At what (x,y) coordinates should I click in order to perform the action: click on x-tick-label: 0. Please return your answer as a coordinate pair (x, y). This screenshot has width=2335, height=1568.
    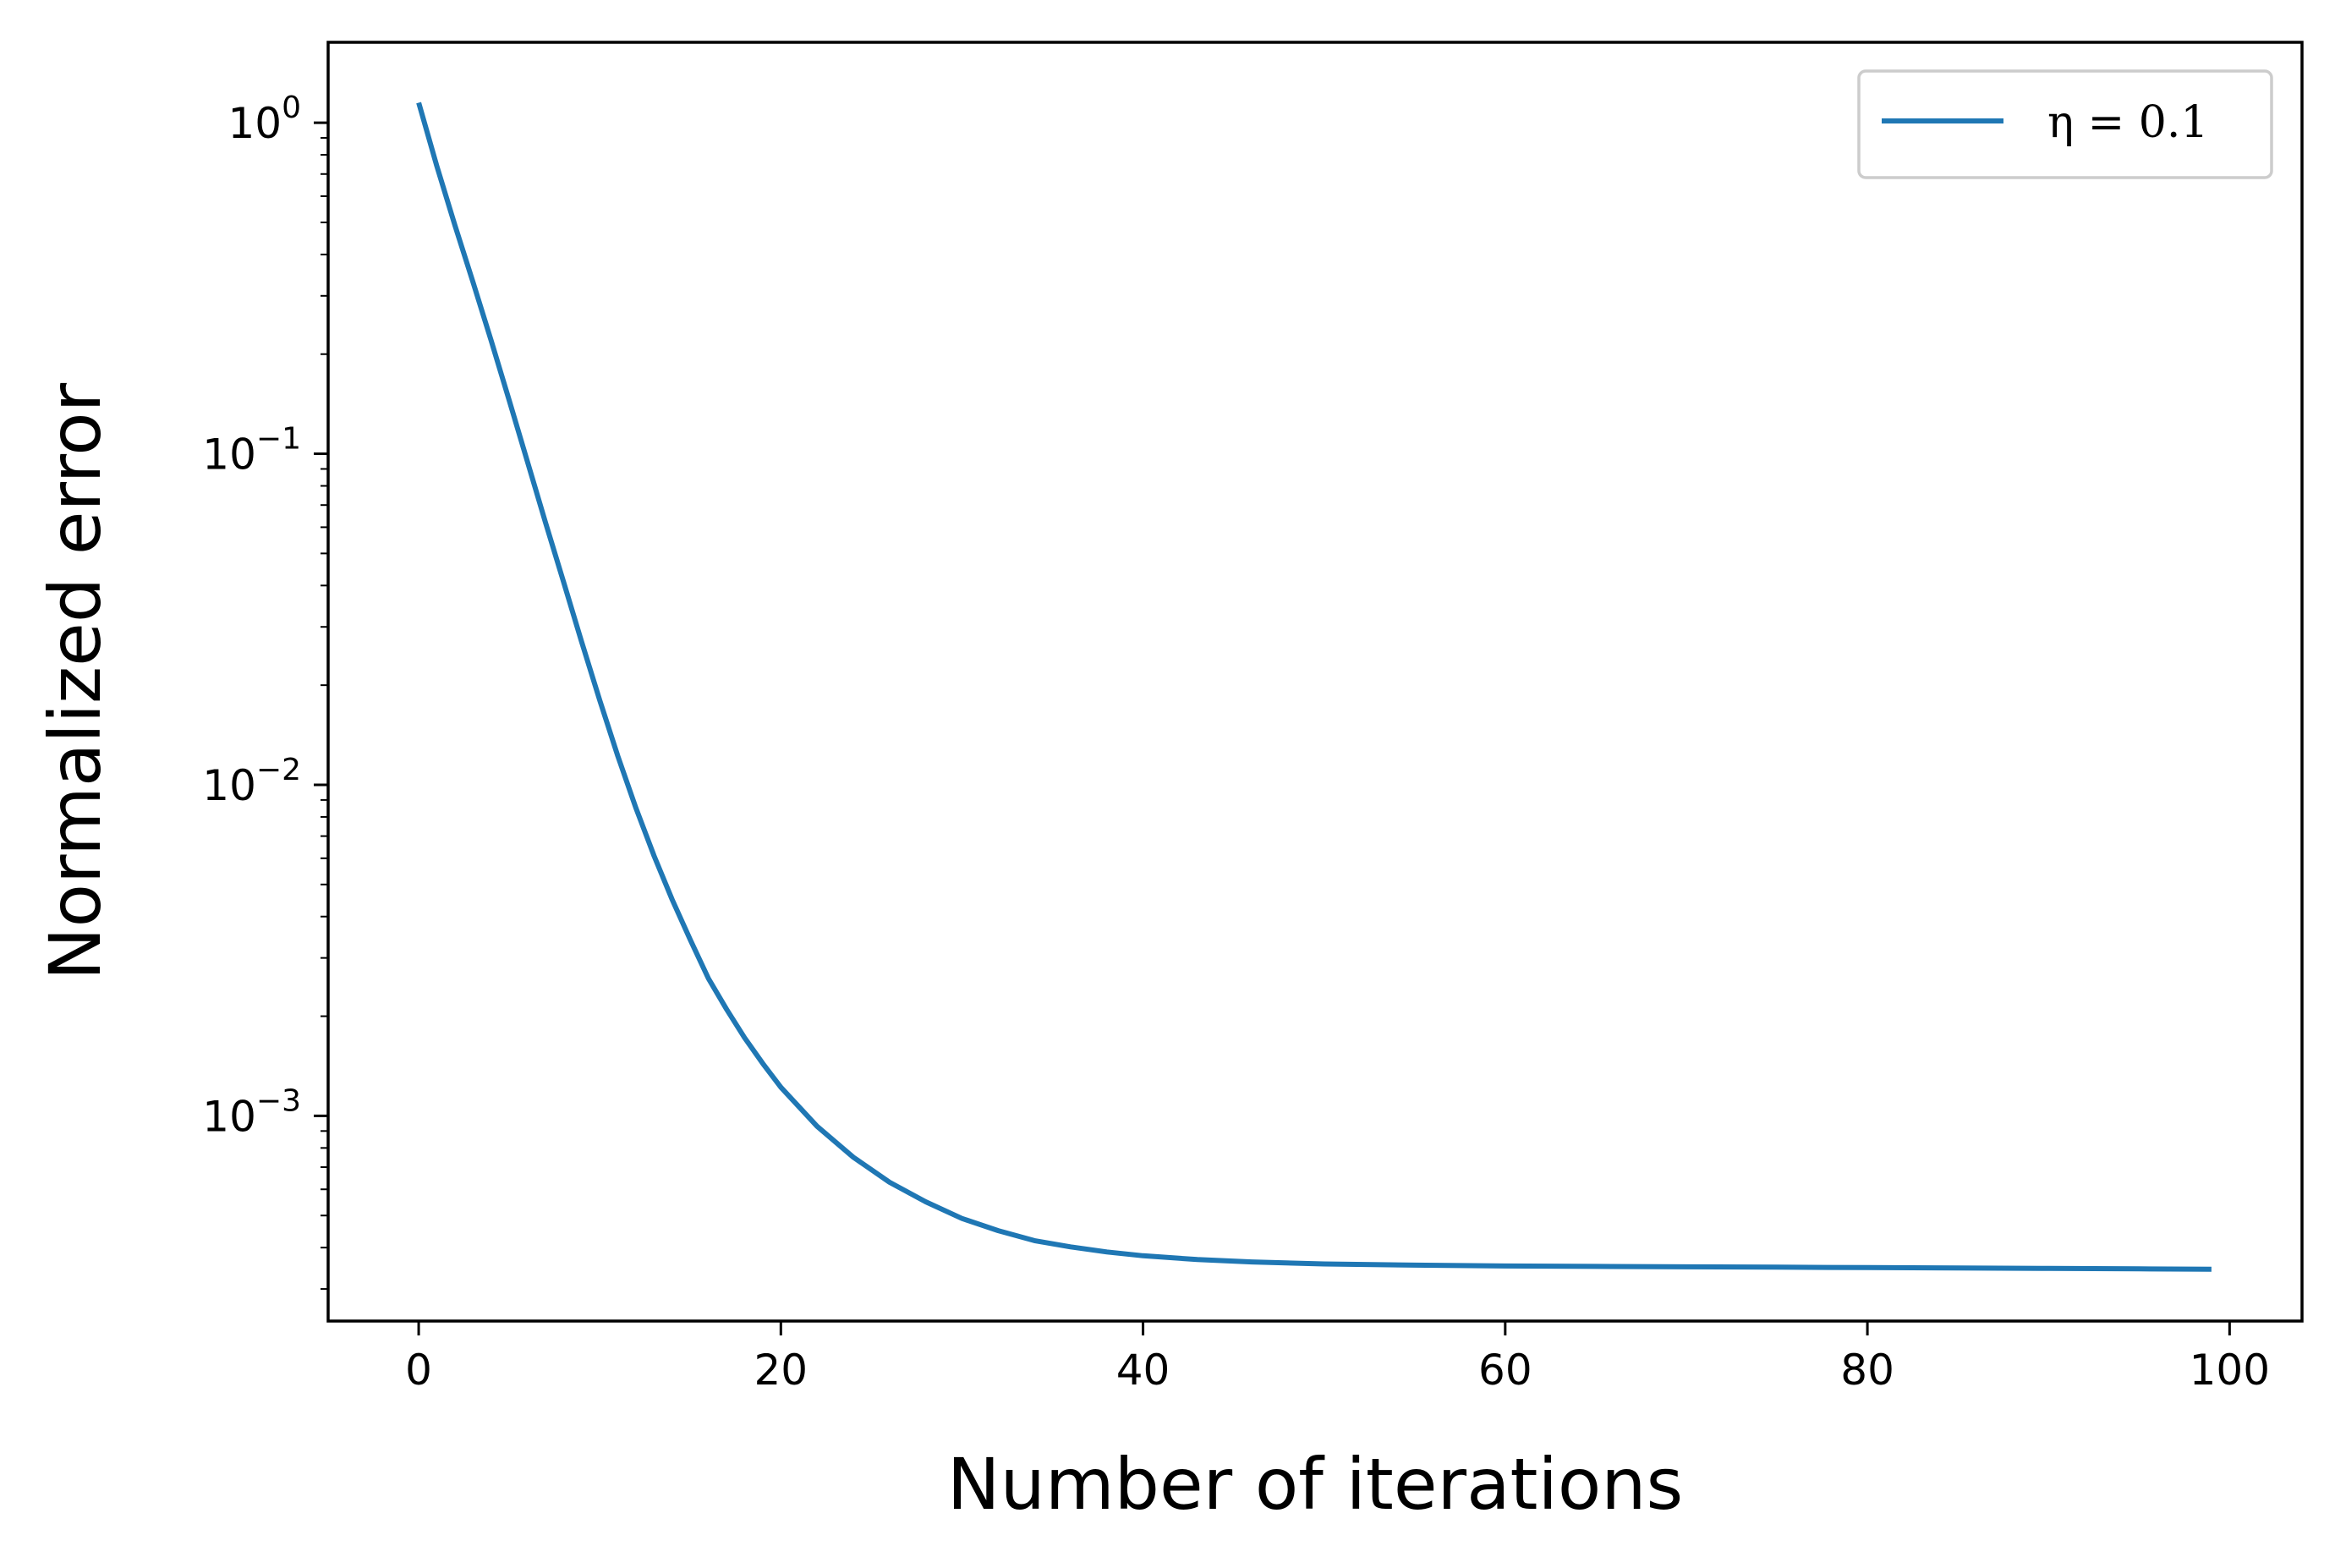
    Looking at the image, I should click on (419, 1370).